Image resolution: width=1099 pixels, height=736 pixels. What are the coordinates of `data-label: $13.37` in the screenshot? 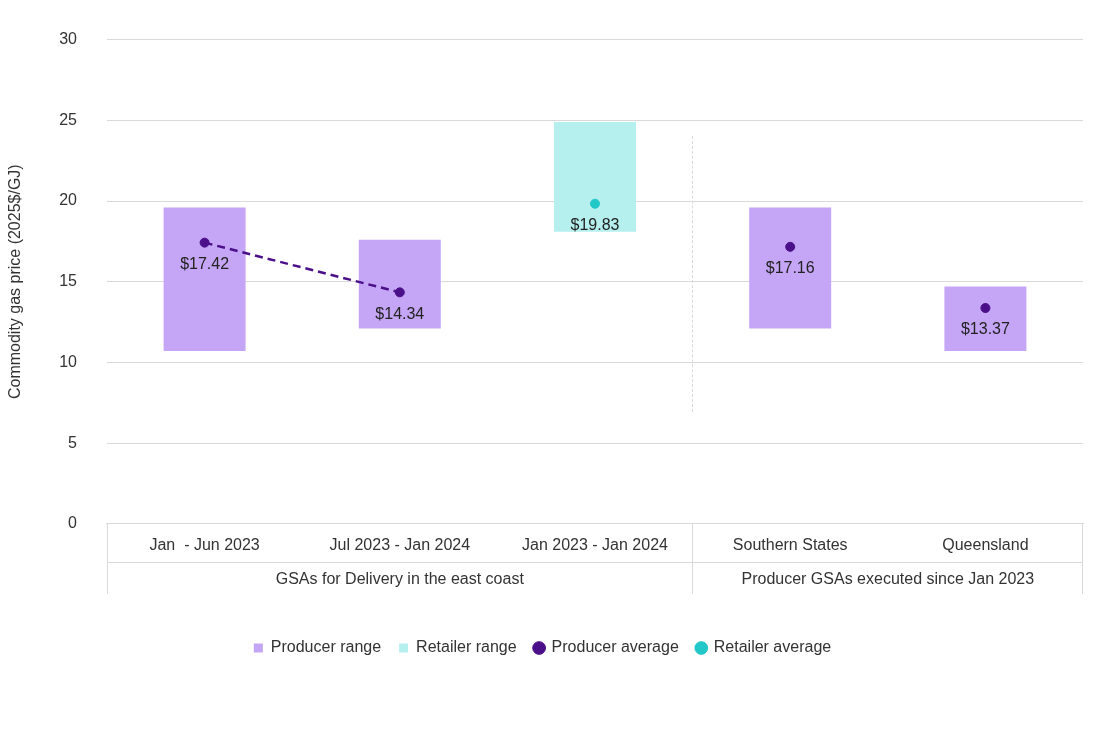 It's located at (985, 329).